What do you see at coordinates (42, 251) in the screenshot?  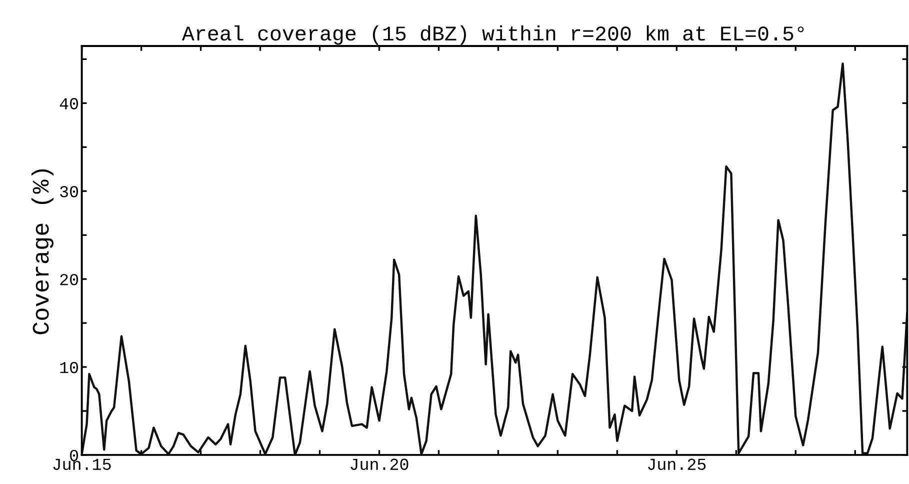 I see `y-axis-title: Coverage (%)` at bounding box center [42, 251].